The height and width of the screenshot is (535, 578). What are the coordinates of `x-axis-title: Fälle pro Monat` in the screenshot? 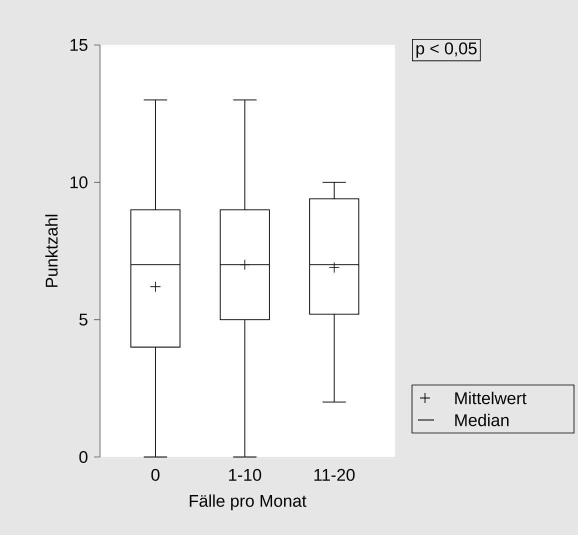 It's located at (248, 502).